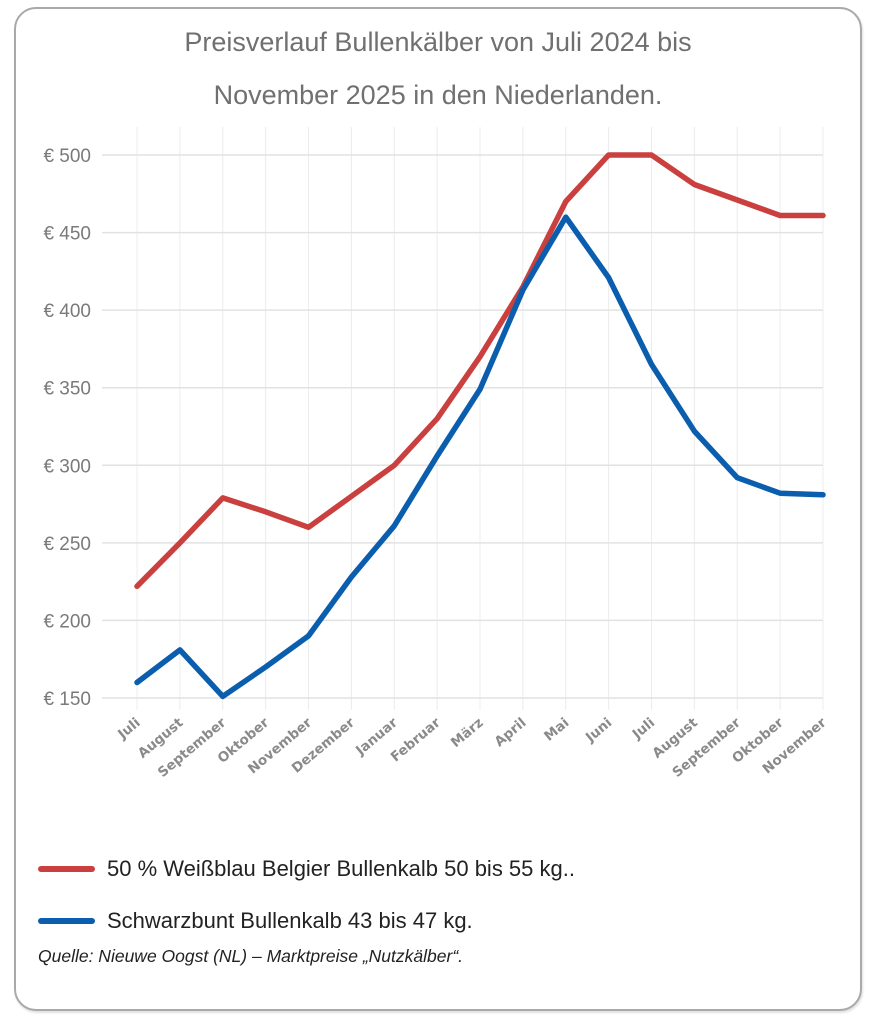 The height and width of the screenshot is (1024, 877). Describe the element at coordinates (511, 732) in the screenshot. I see `x-tick-label: April` at that location.